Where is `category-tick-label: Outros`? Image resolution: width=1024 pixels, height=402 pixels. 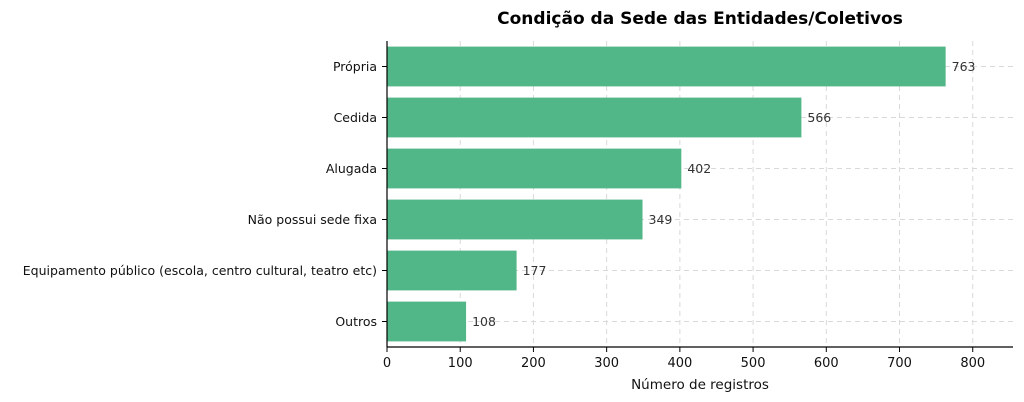 category-tick-label: Outros is located at coordinates (356, 321).